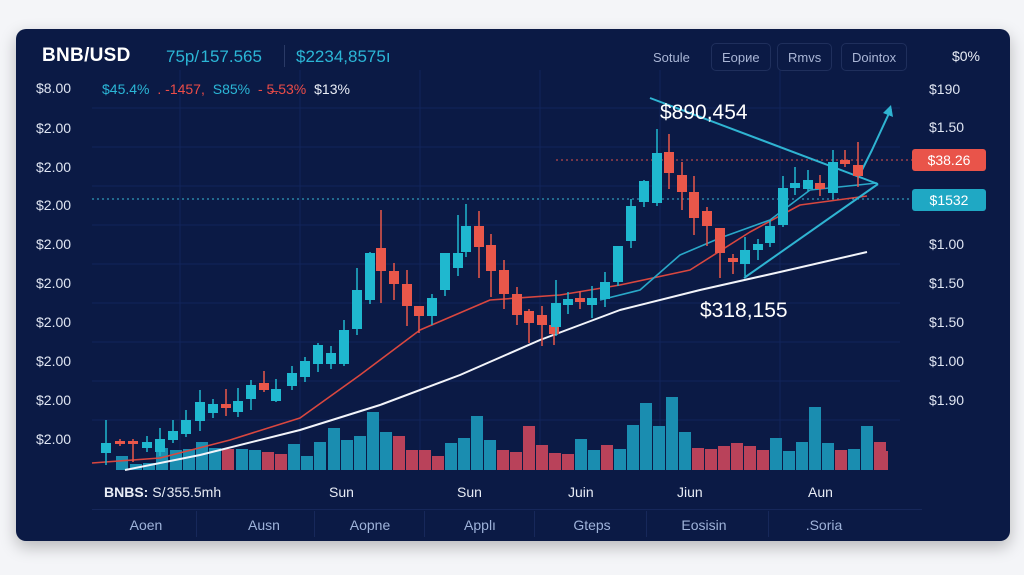 This screenshot has height=575, width=1024. What do you see at coordinates (874, 57) in the screenshot?
I see `toolbar-button-4: Dointox` at bounding box center [874, 57].